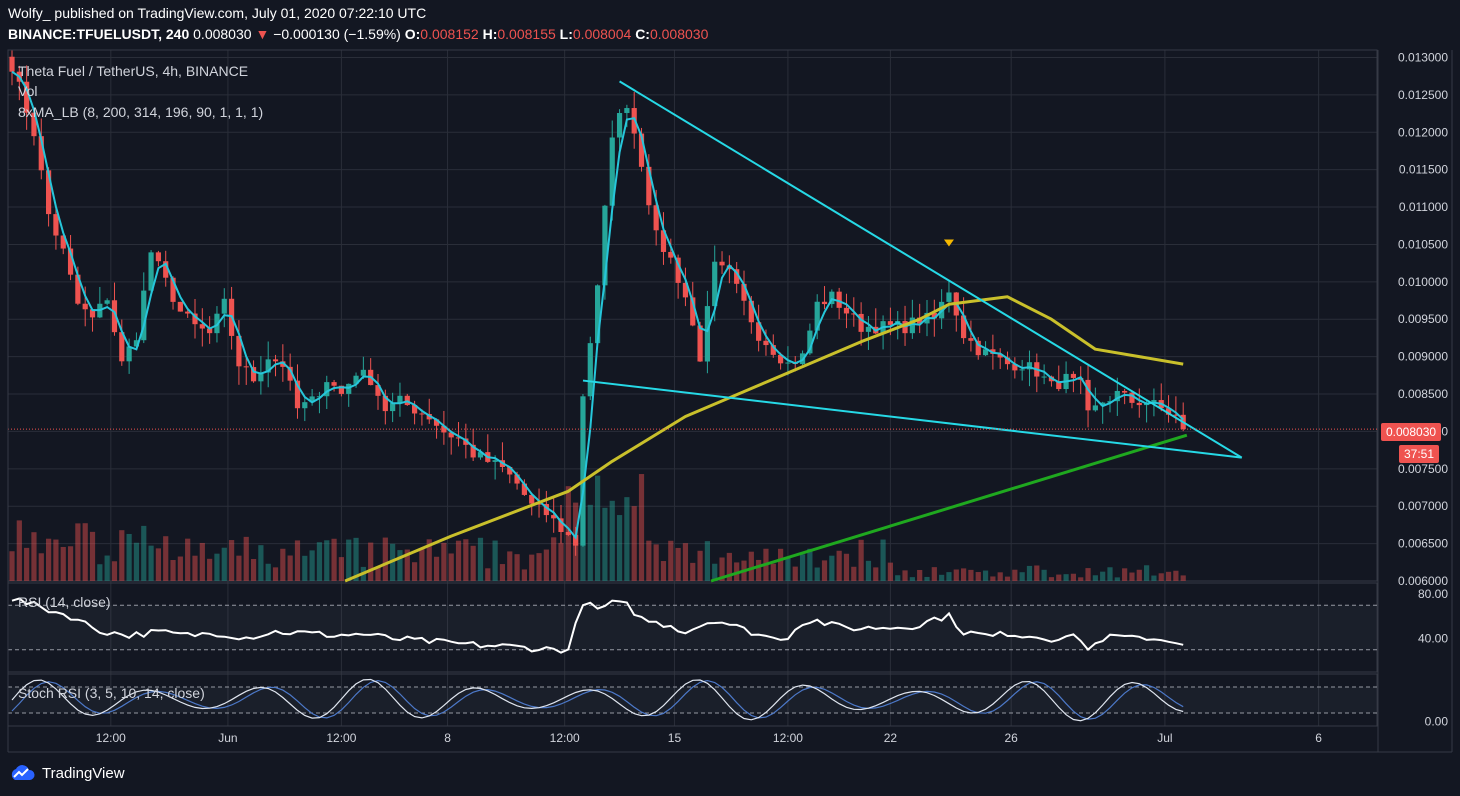 Image resolution: width=1460 pixels, height=796 pixels. Describe the element at coordinates (111, 693) in the screenshot. I see `stoch-legend: Stoch RSI (3, 5, 10, 14, close)` at that location.